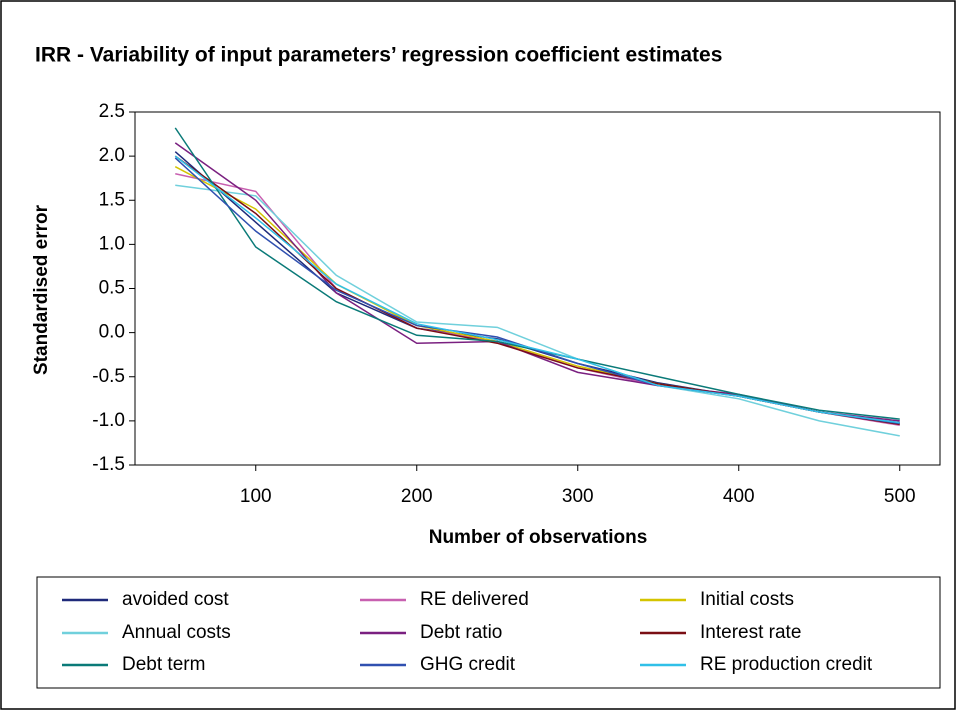  Describe the element at coordinates (108, 376) in the screenshot. I see `y-tick-label: -0.5` at that location.